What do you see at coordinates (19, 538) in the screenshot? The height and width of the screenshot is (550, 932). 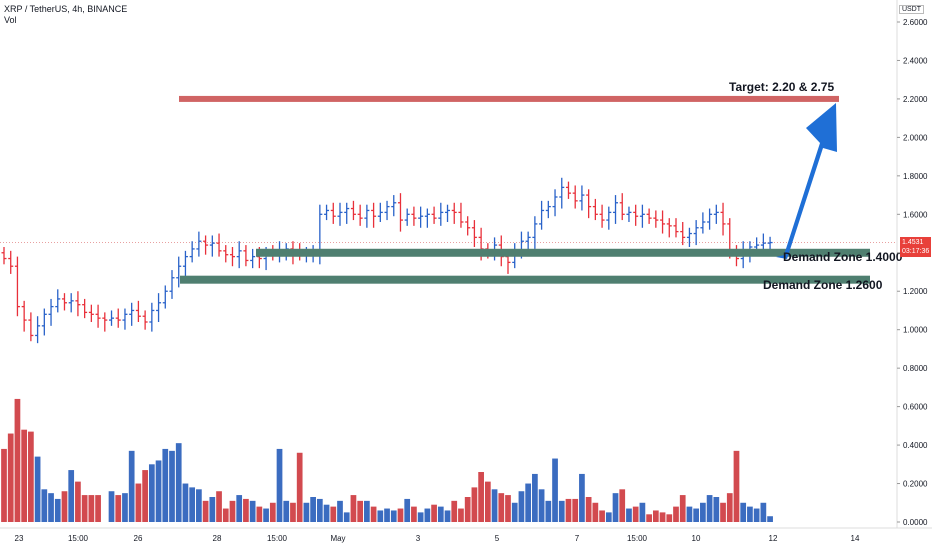 I see `time-tick-label: 23` at bounding box center [19, 538].